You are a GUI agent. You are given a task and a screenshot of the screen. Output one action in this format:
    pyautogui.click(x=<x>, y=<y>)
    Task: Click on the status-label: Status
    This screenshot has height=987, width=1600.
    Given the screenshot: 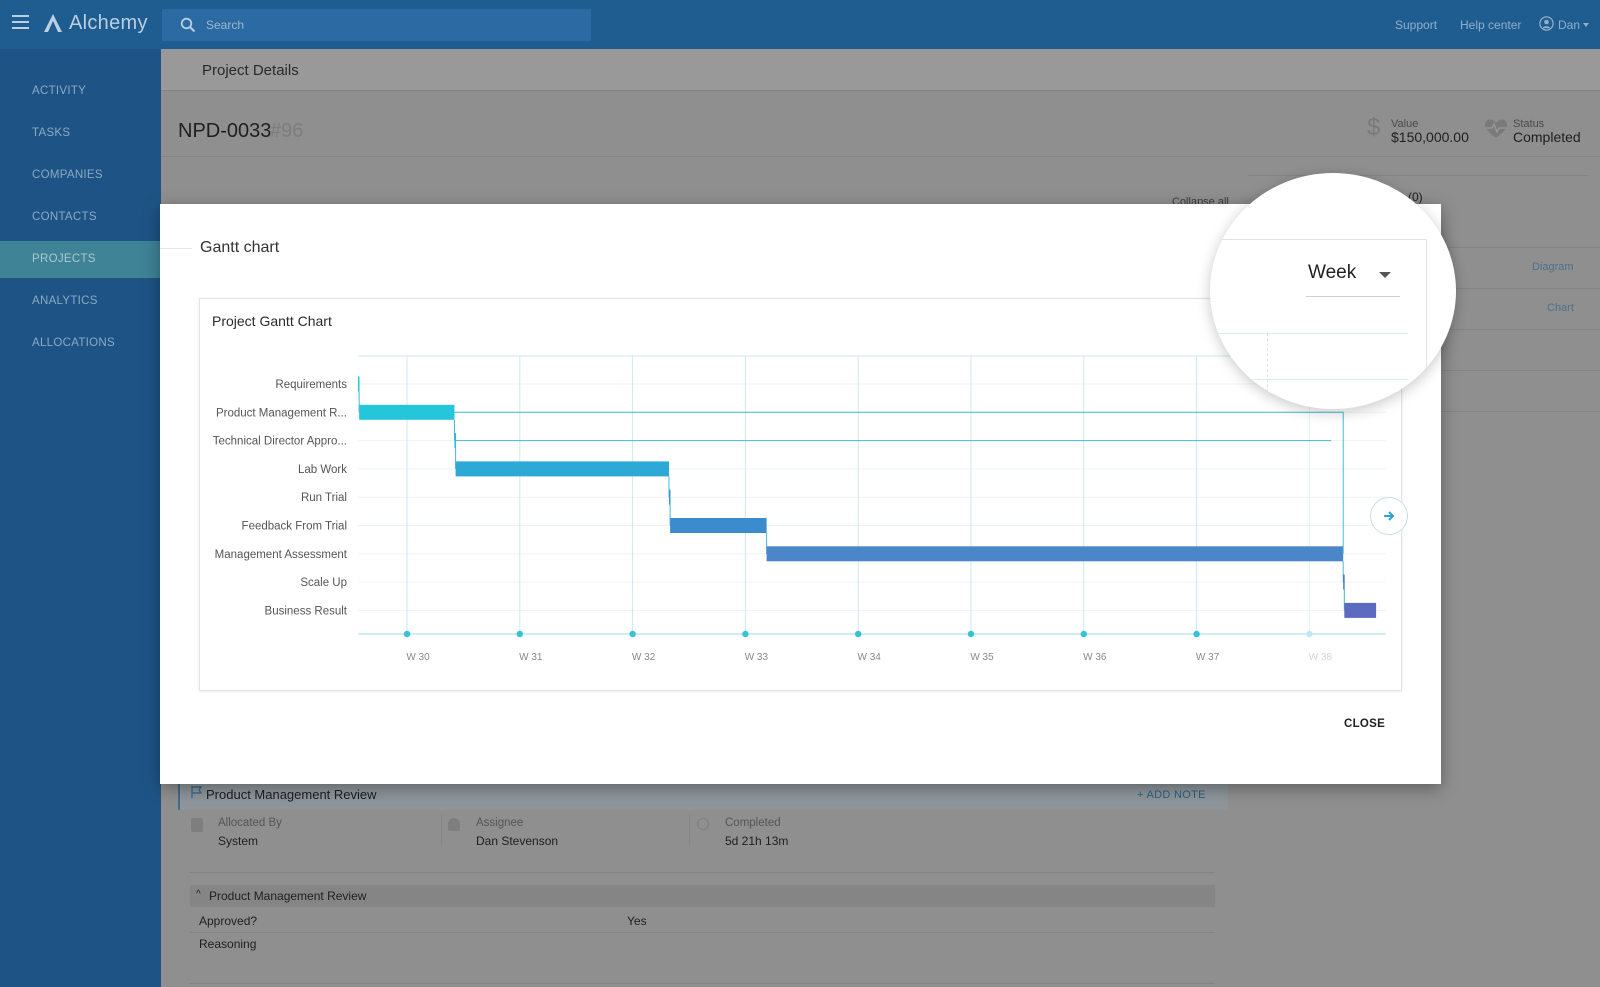 What is the action you would take?
    pyautogui.click(x=1529, y=124)
    